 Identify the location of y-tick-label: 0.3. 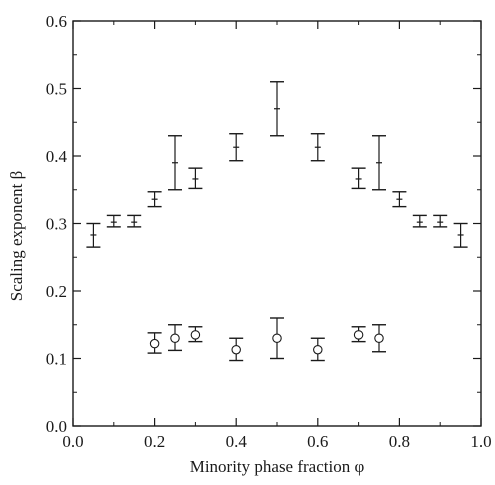
(56, 224).